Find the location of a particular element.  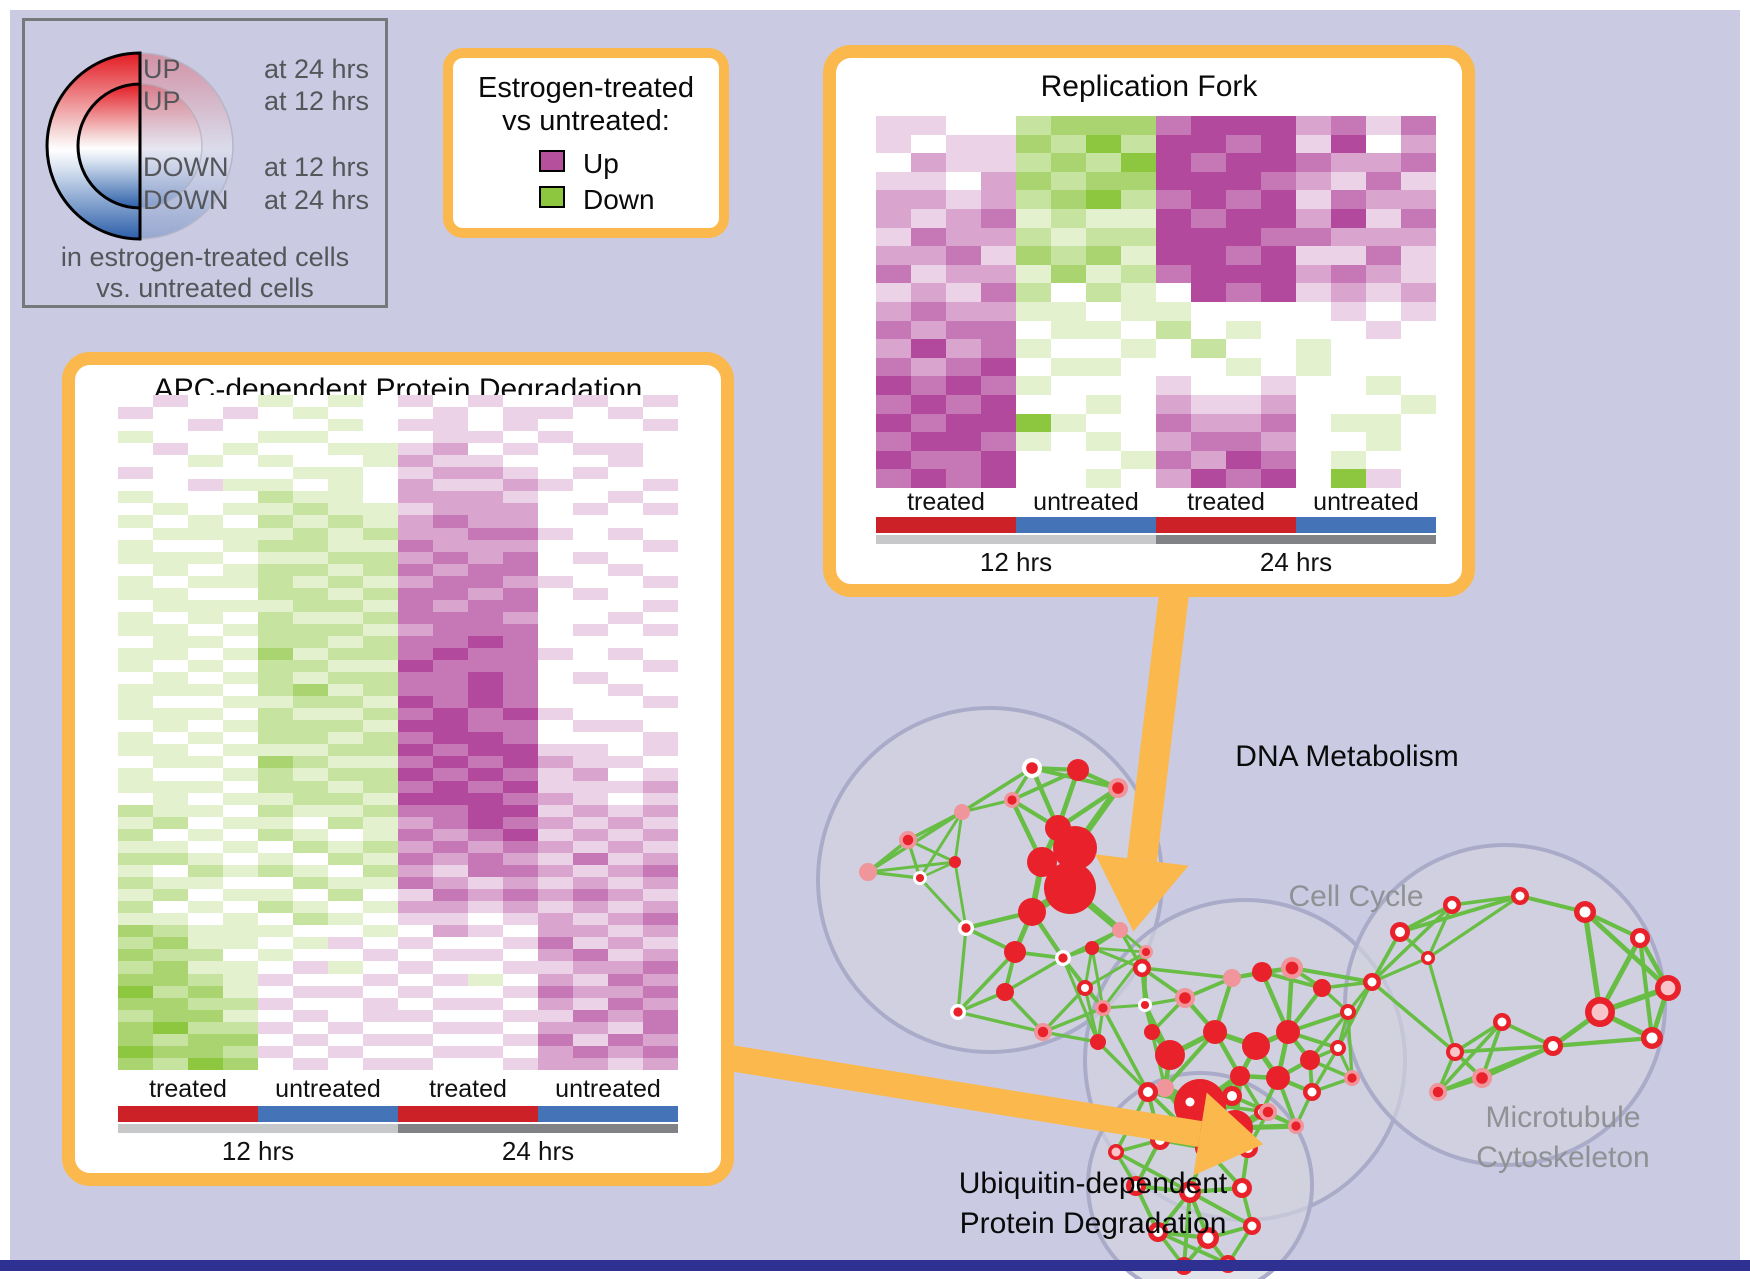

gene-node-s is located at coordinates (1262, 972).